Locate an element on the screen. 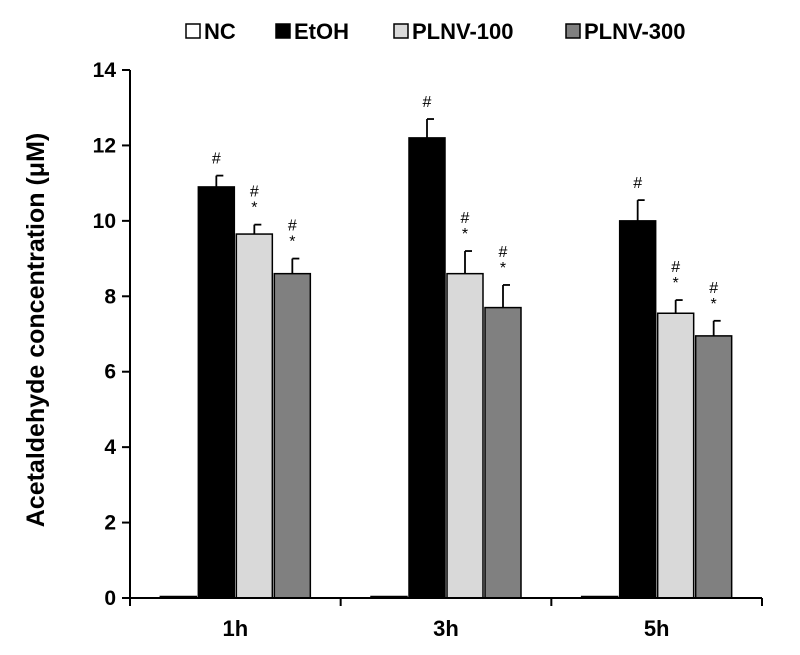 Image resolution: width=800 pixels, height=655 pixels. y-tick-label: 14 is located at coordinates (105, 70).